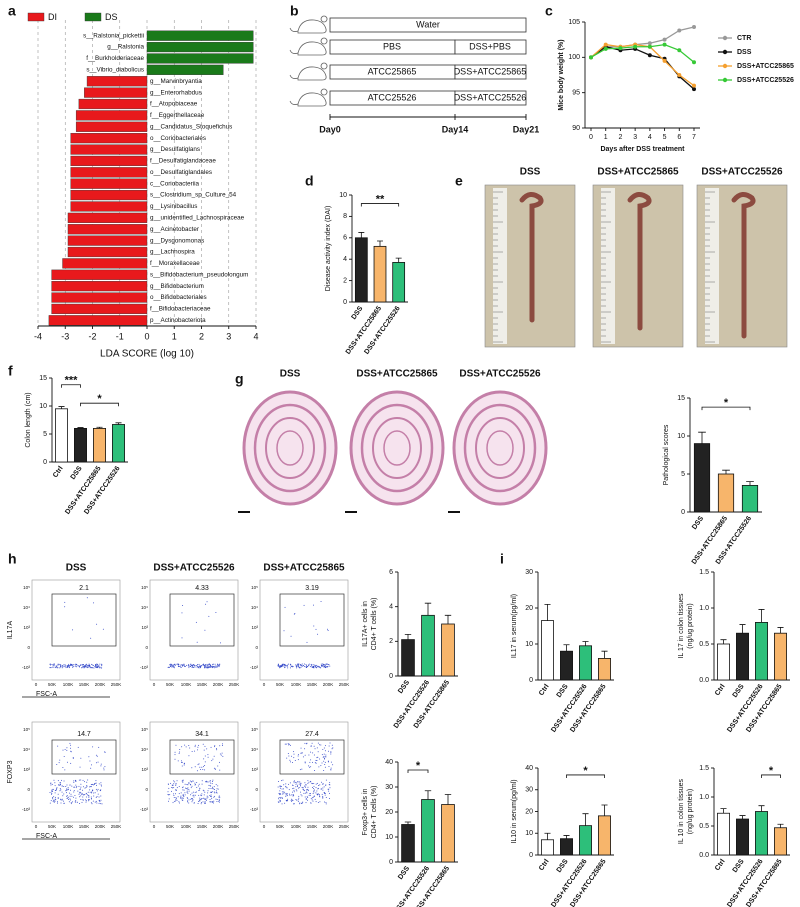 This screenshot has height=907, width=800. What do you see at coordinates (694, 137) in the screenshot?
I see `x-tick-label: 7` at bounding box center [694, 137].